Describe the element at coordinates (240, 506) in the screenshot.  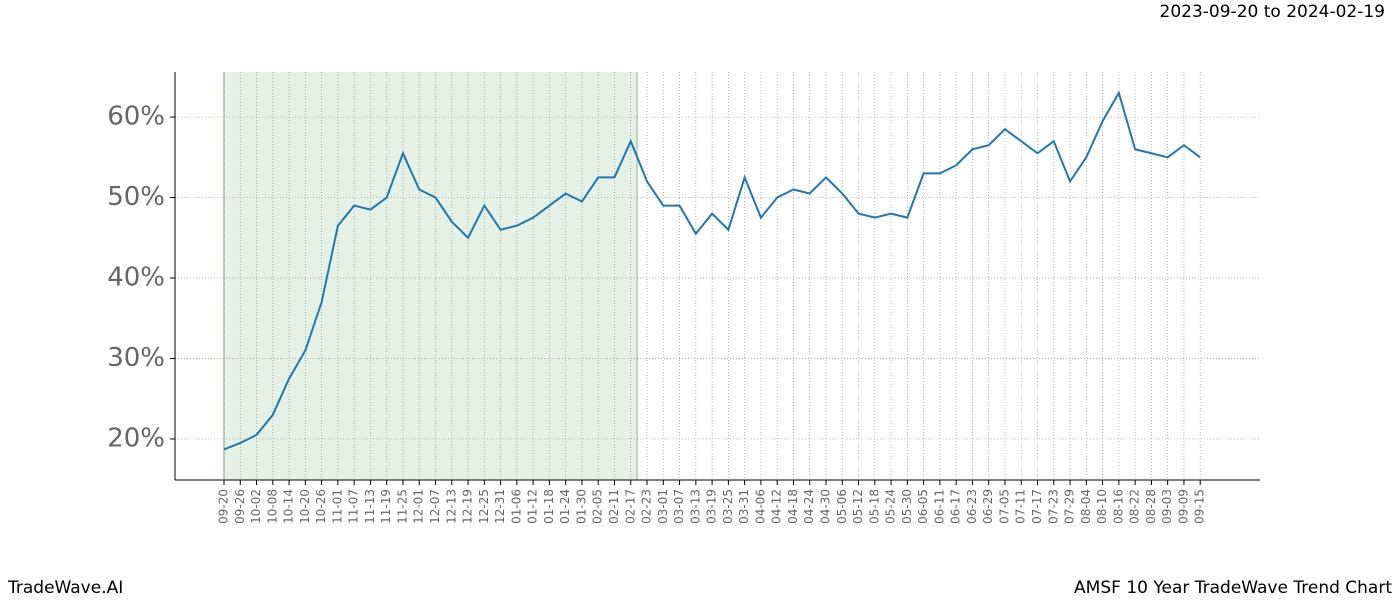
I see `x-tick-label: 09-26` at that location.